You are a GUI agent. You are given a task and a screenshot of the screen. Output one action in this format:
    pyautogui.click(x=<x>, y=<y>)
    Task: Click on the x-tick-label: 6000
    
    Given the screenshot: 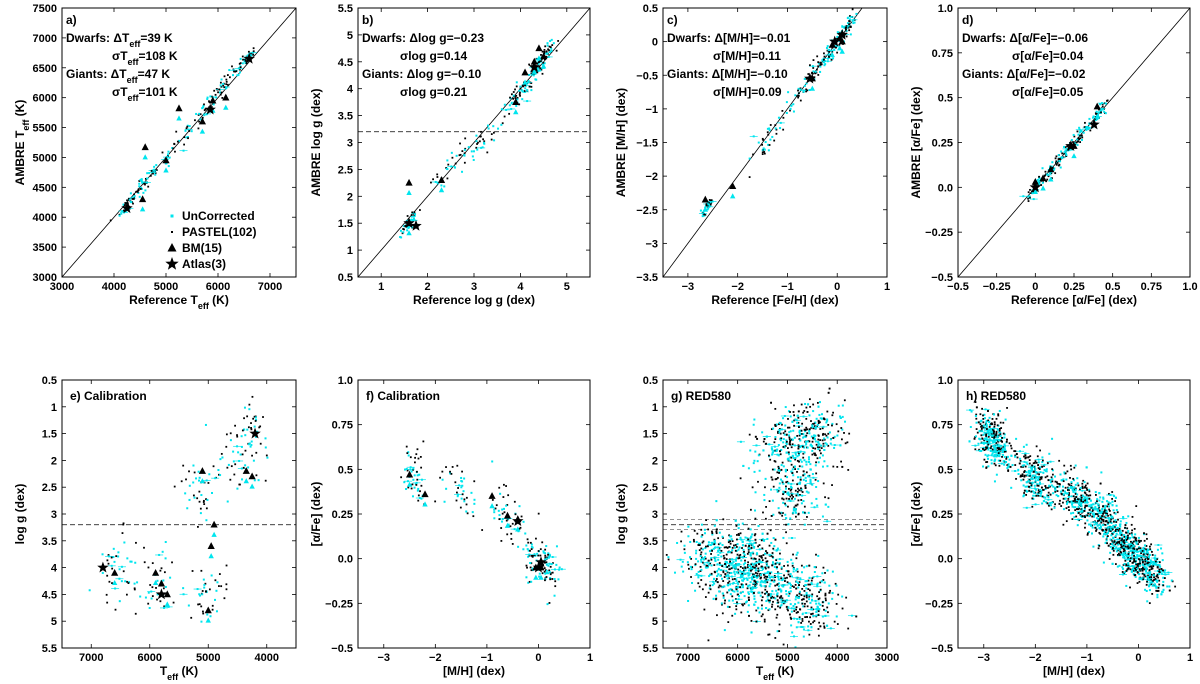 What is the action you would take?
    pyautogui.click(x=150, y=658)
    